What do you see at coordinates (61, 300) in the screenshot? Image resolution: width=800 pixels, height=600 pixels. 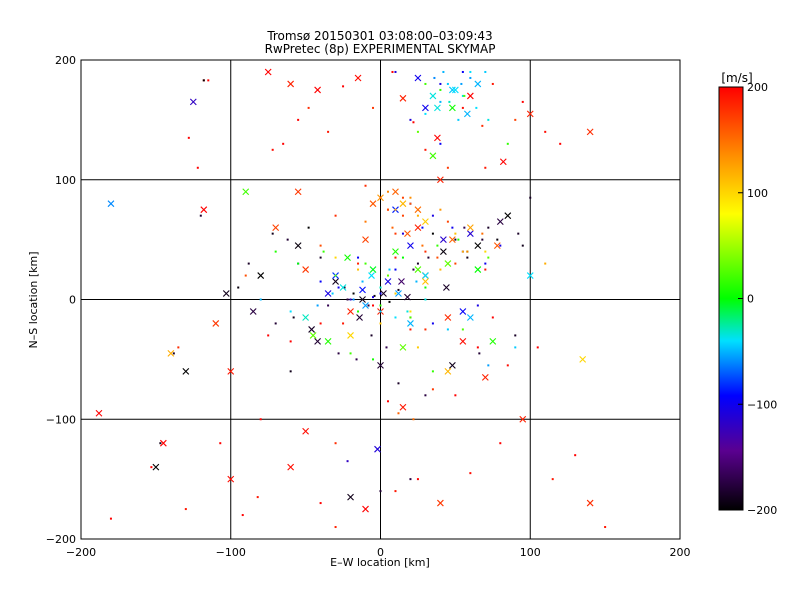 I see `y-tick-labels: −200 −100 0 100 200` at bounding box center [61, 300].